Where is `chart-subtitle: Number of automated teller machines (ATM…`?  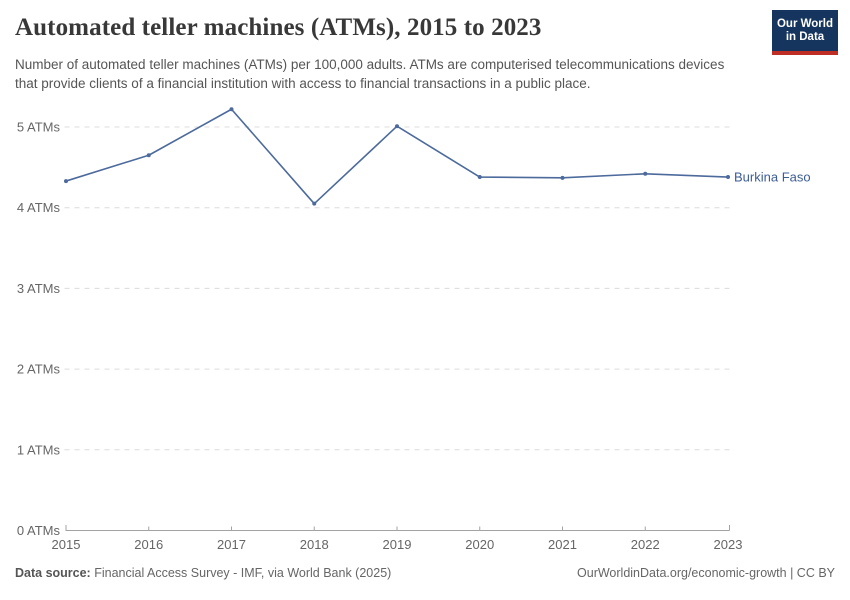
chart-subtitle: Number of automated teller machines (ATM… is located at coordinates (370, 74).